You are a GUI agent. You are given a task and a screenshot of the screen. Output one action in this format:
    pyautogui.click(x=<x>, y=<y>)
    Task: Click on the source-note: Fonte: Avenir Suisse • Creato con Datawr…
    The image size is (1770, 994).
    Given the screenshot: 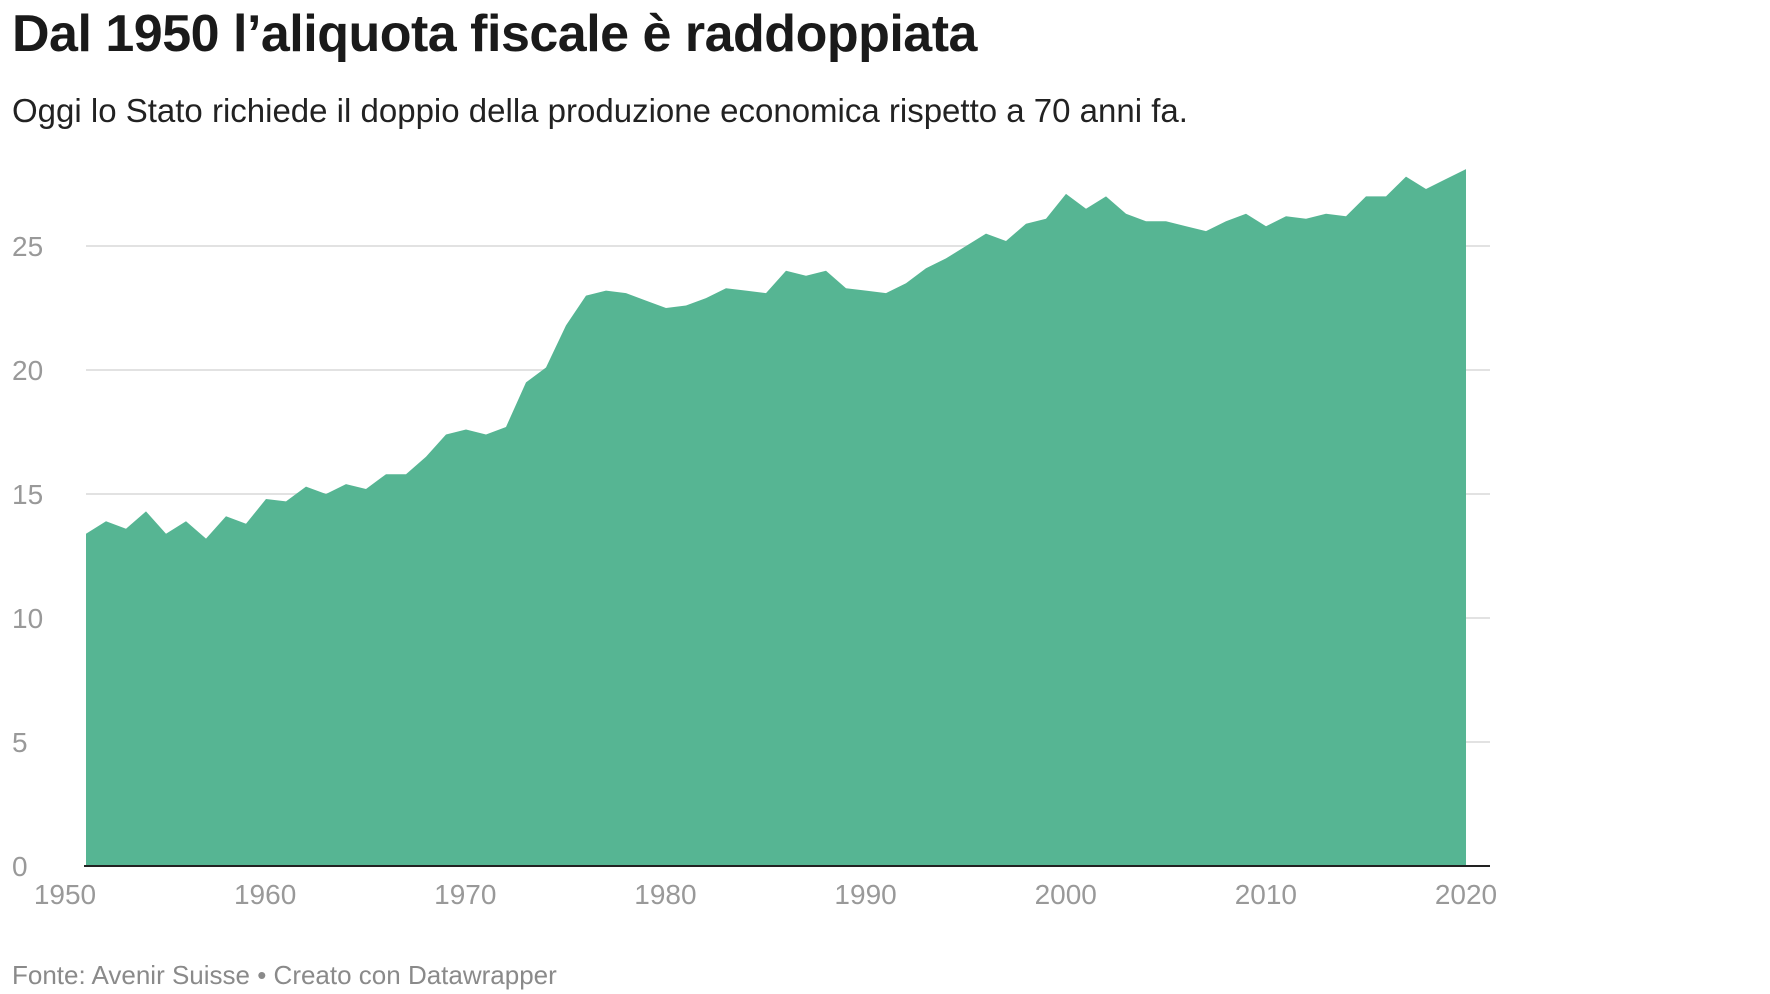 What is the action you would take?
    pyautogui.click(x=284, y=975)
    